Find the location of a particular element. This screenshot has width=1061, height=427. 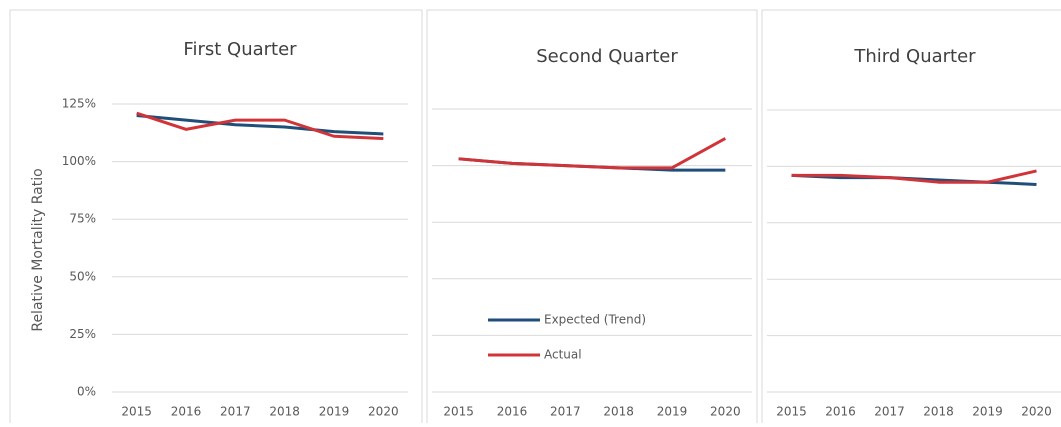

y-tick-label: 50% is located at coordinates (82, 276).